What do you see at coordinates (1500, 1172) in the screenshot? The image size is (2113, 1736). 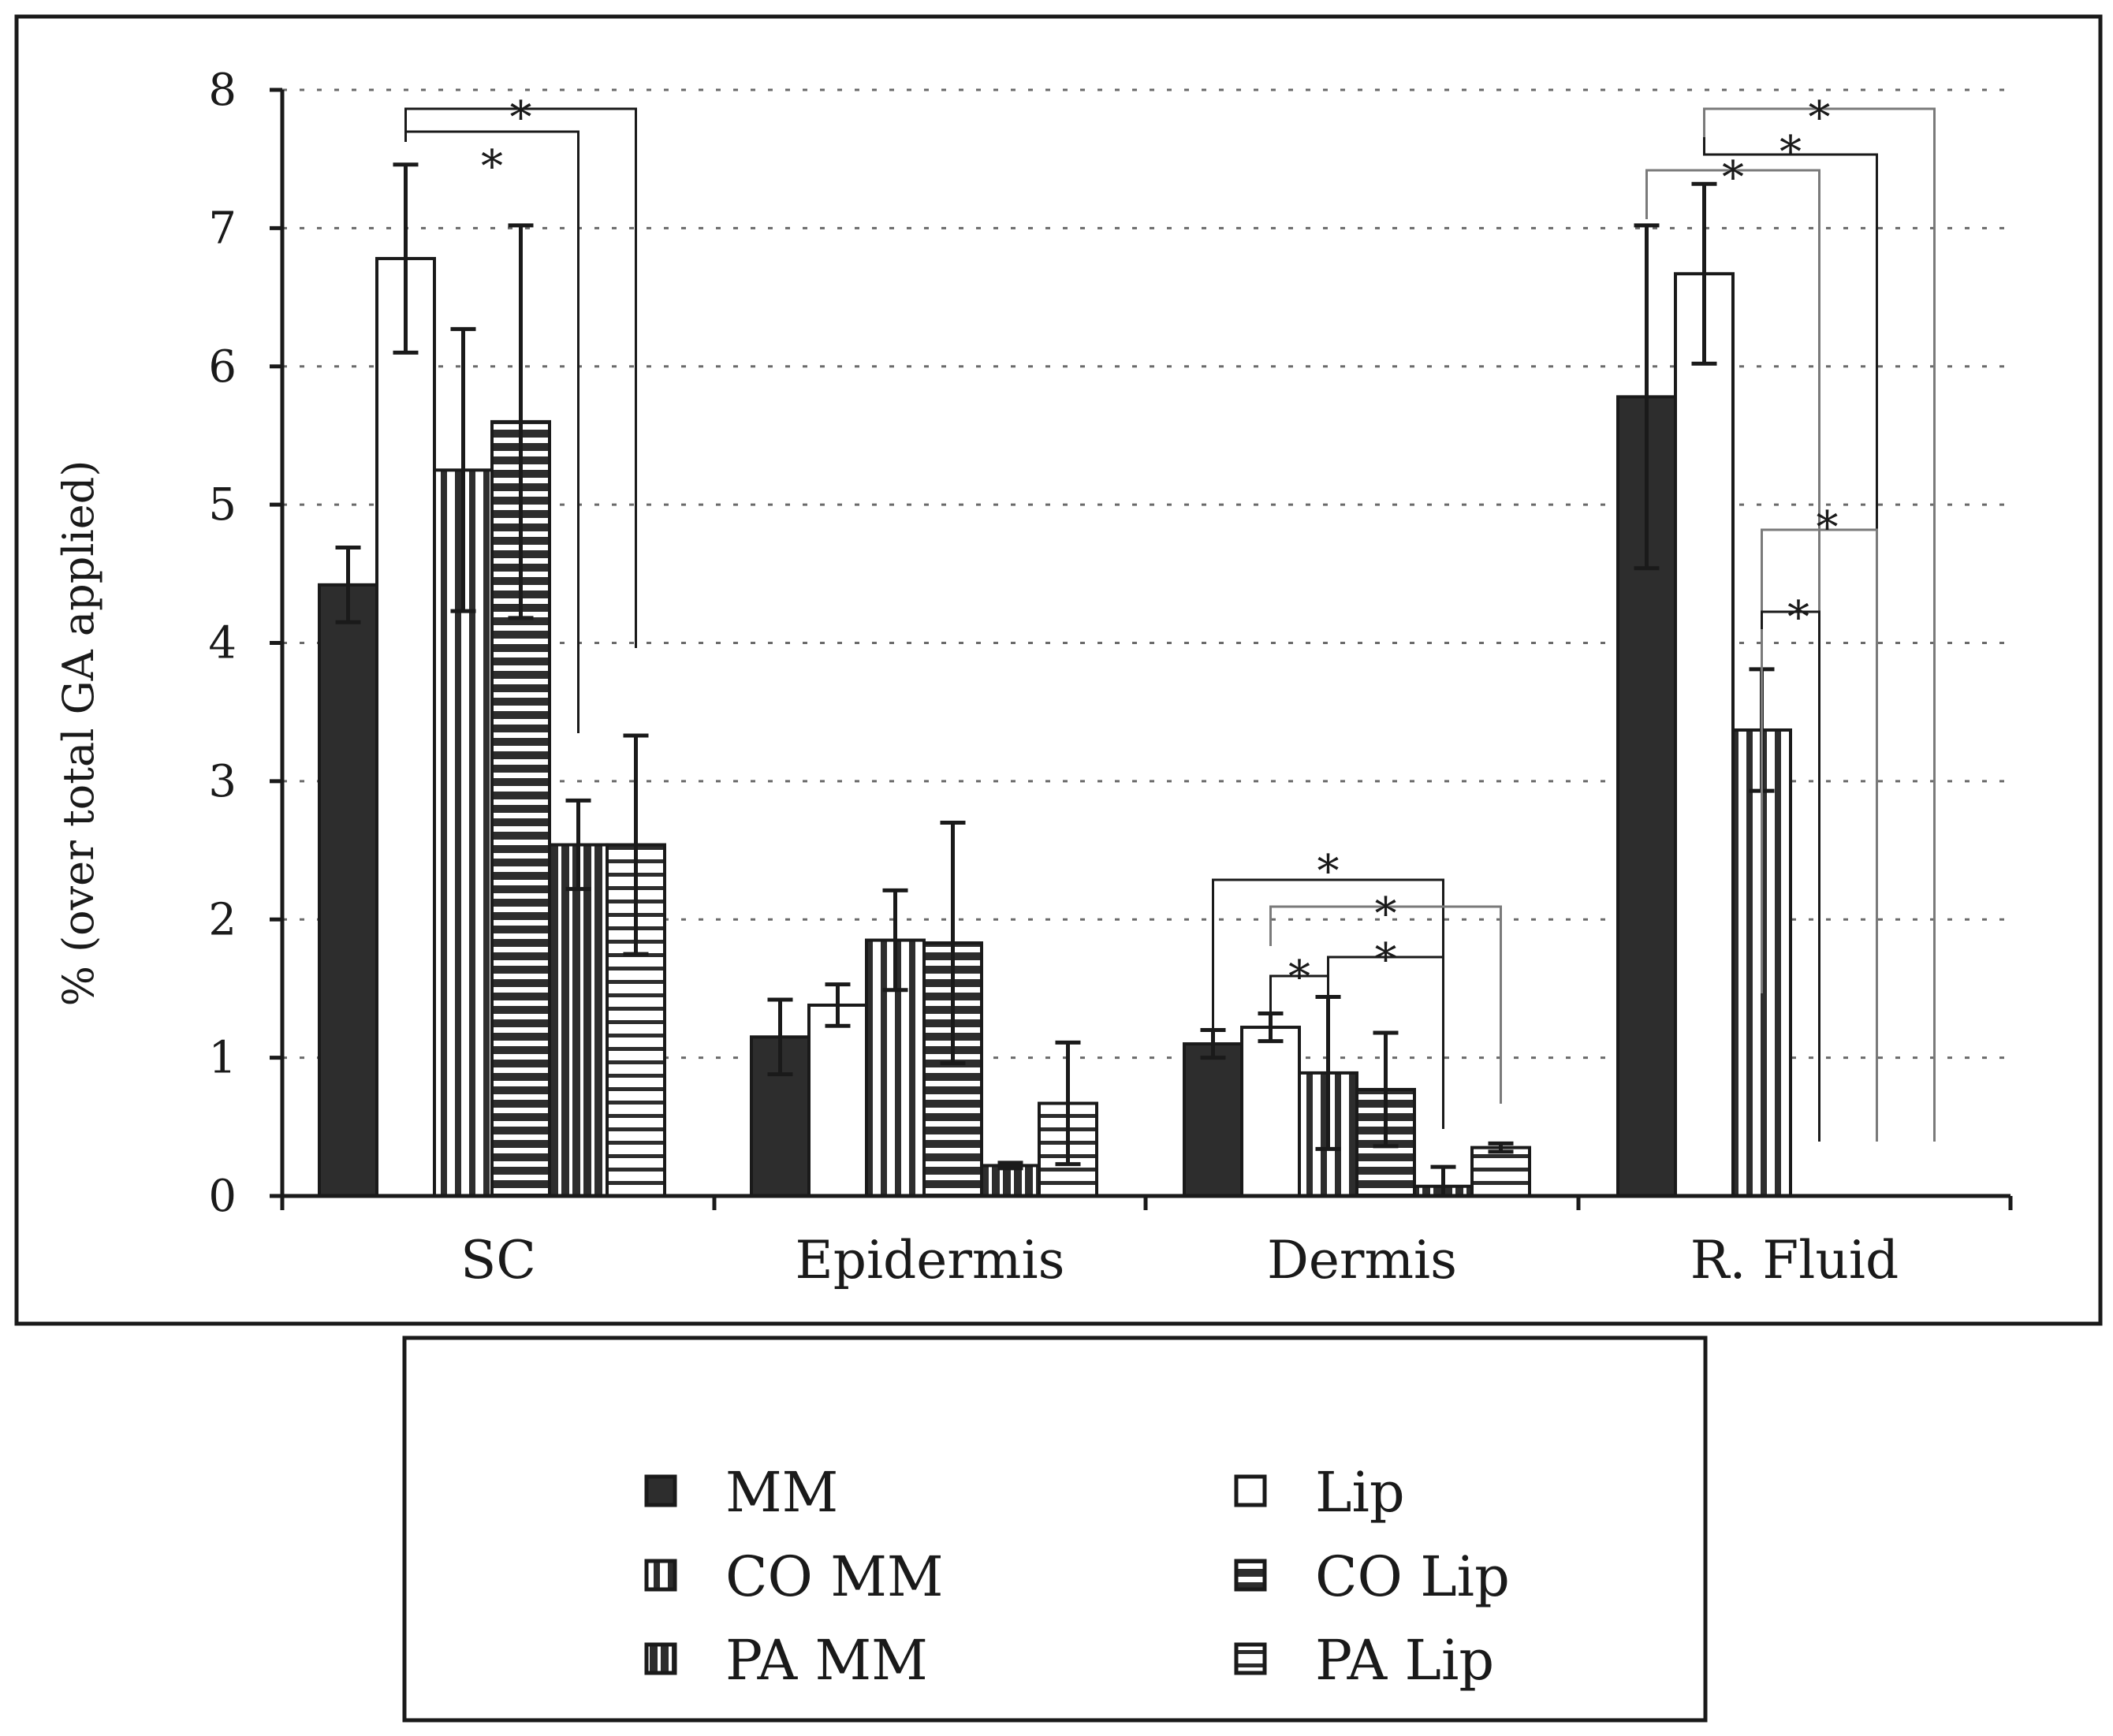 I see `bar-pa-lip-dermis` at bounding box center [1500, 1172].